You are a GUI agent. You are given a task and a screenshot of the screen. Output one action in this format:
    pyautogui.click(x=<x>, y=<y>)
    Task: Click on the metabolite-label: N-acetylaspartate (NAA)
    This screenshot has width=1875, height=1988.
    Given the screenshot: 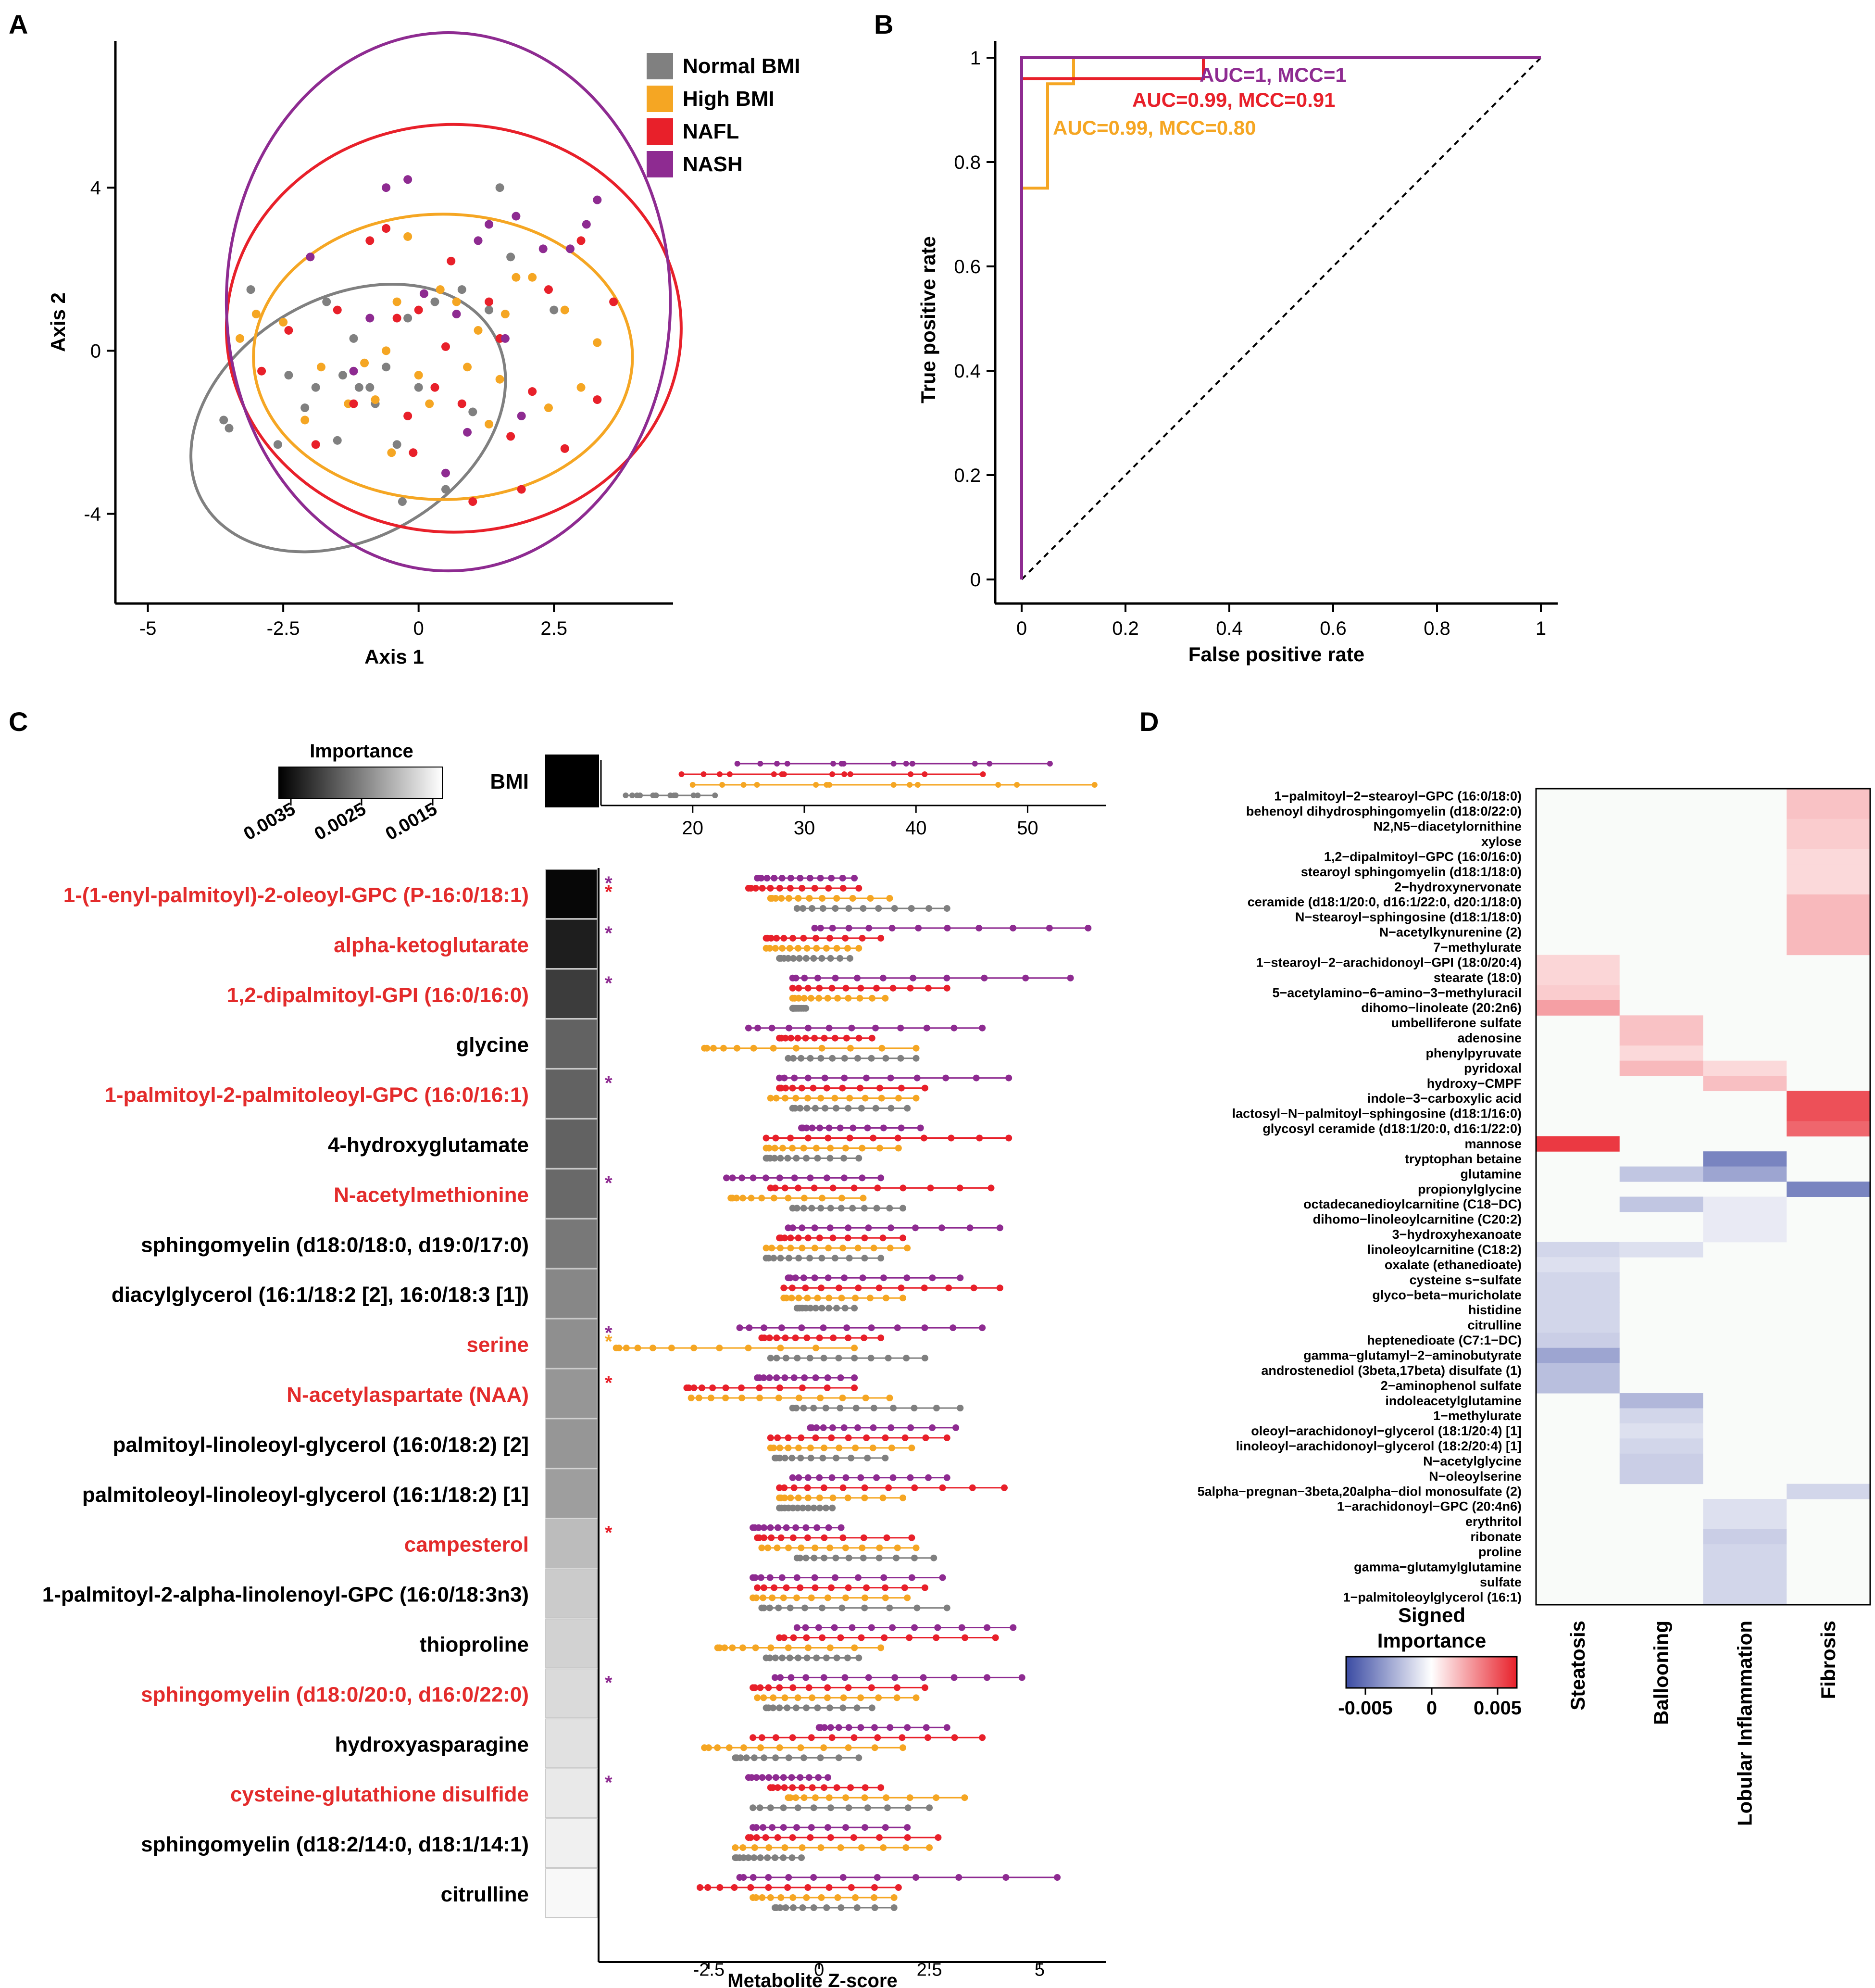 What is the action you would take?
    pyautogui.click(x=408, y=1395)
    